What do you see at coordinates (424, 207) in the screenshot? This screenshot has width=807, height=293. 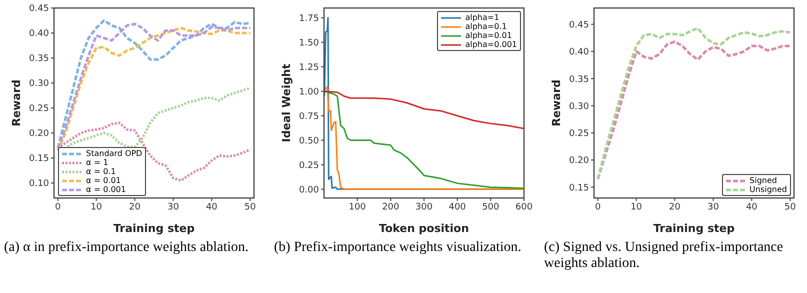 I see `x-tick-label: 300` at bounding box center [424, 207].